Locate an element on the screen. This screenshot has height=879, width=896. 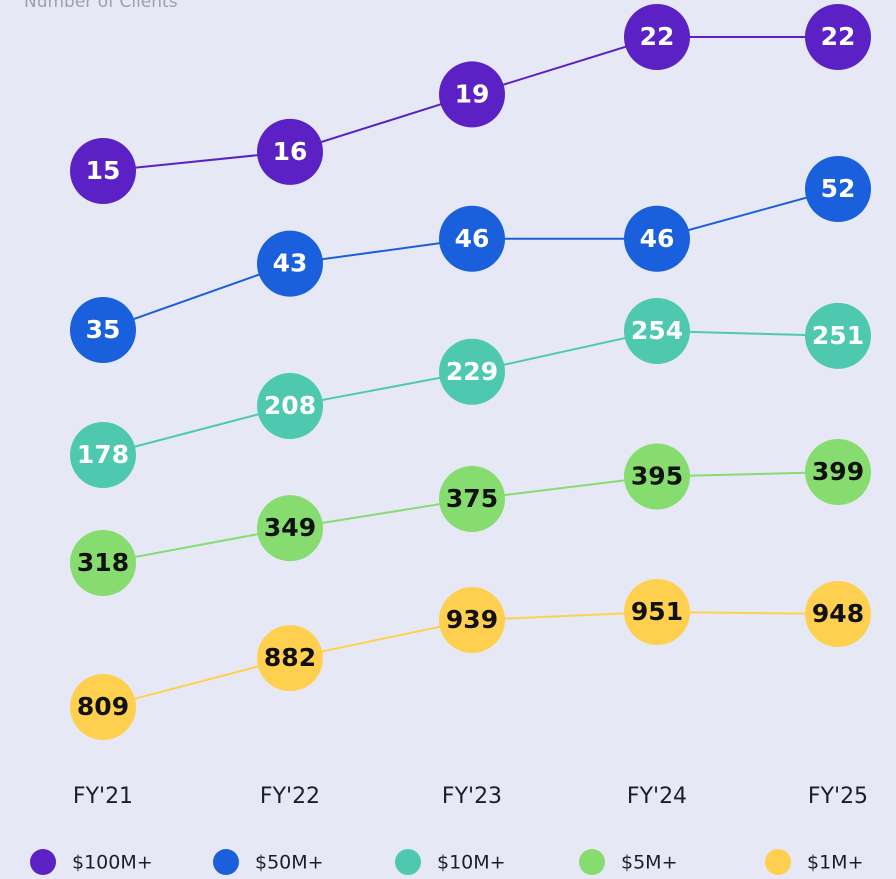
data-label: 251 is located at coordinates (838, 335).